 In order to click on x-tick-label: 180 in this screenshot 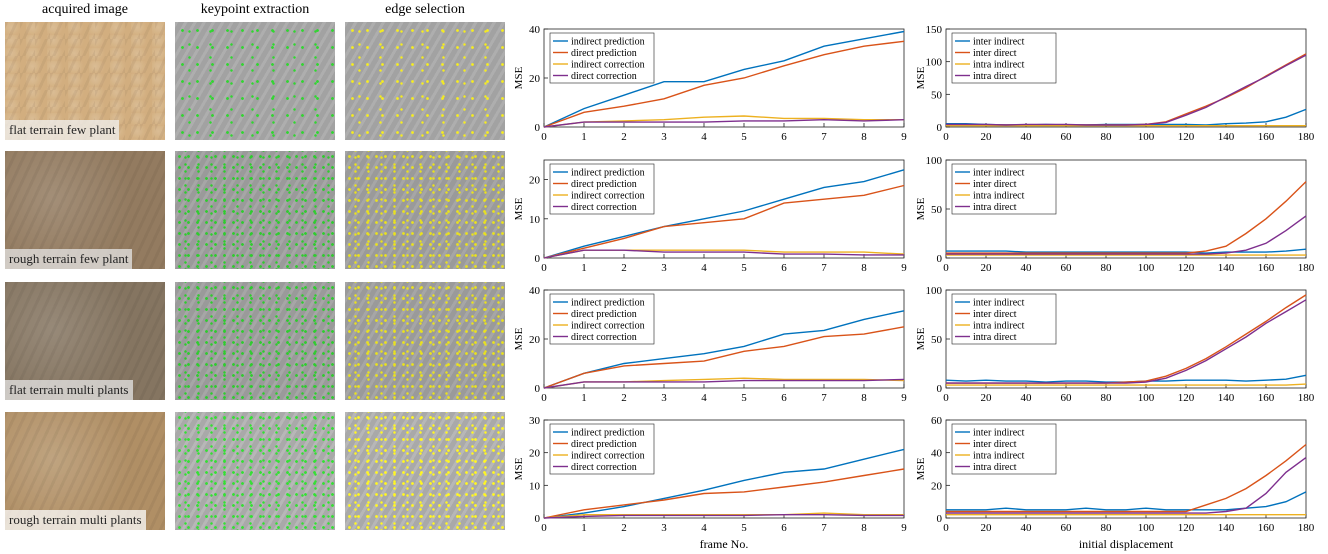, I will do `click(1306, 137)`.